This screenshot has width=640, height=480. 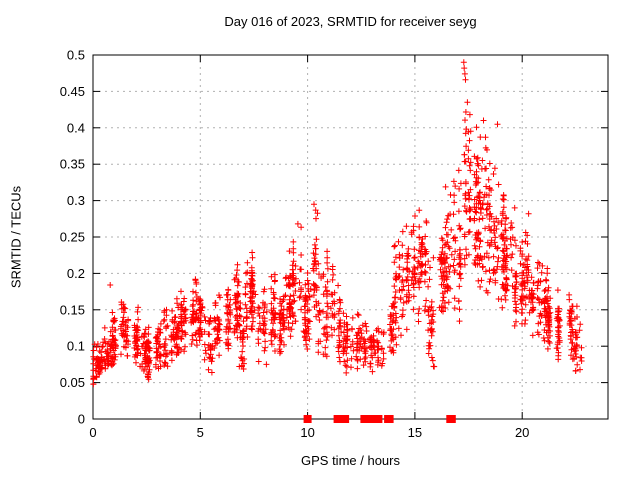 What do you see at coordinates (72, 382) in the screenshot?
I see `y-tick-label: 0.05` at bounding box center [72, 382].